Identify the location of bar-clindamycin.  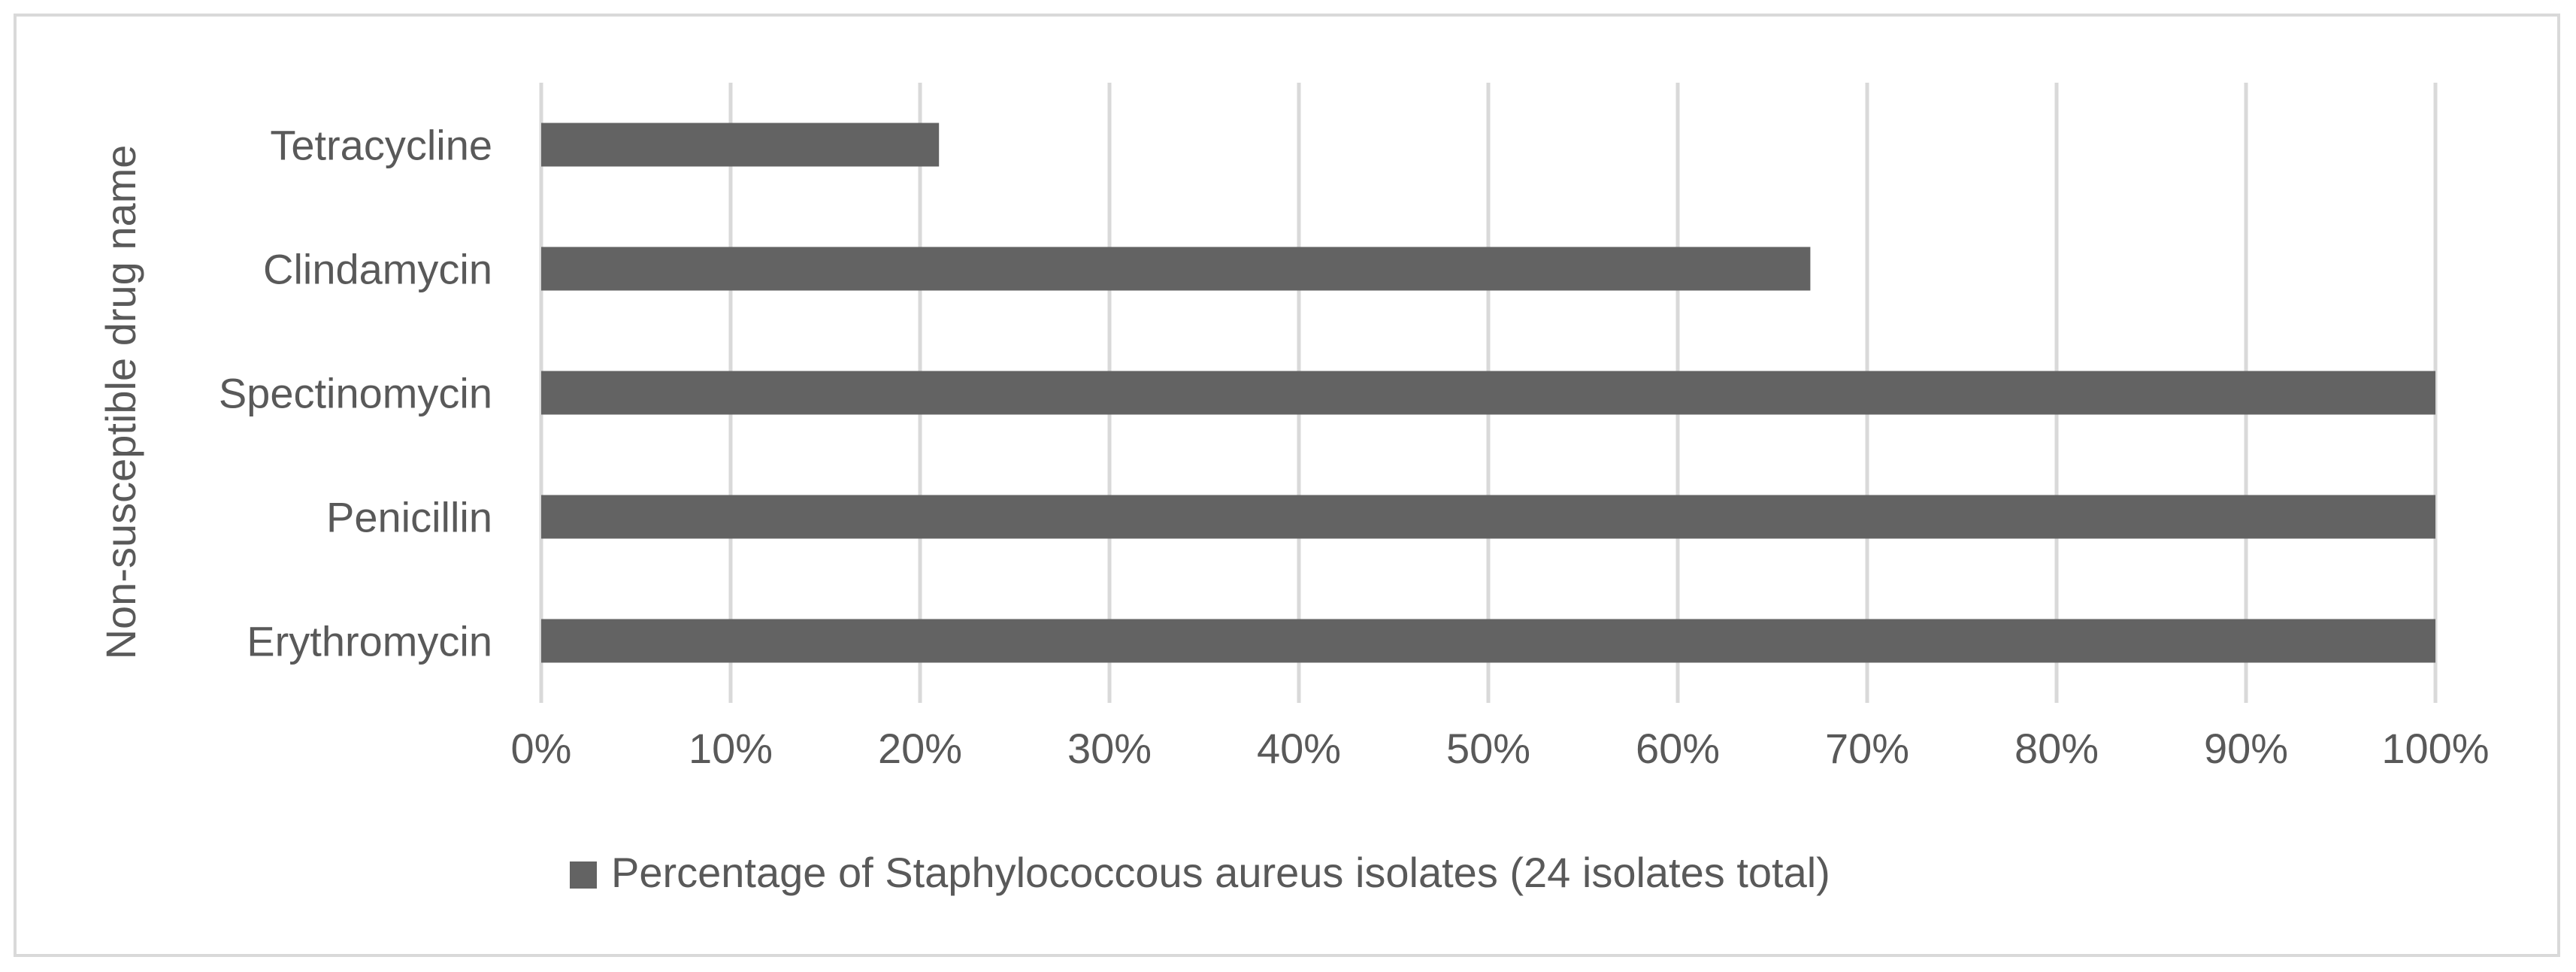
(1176, 269).